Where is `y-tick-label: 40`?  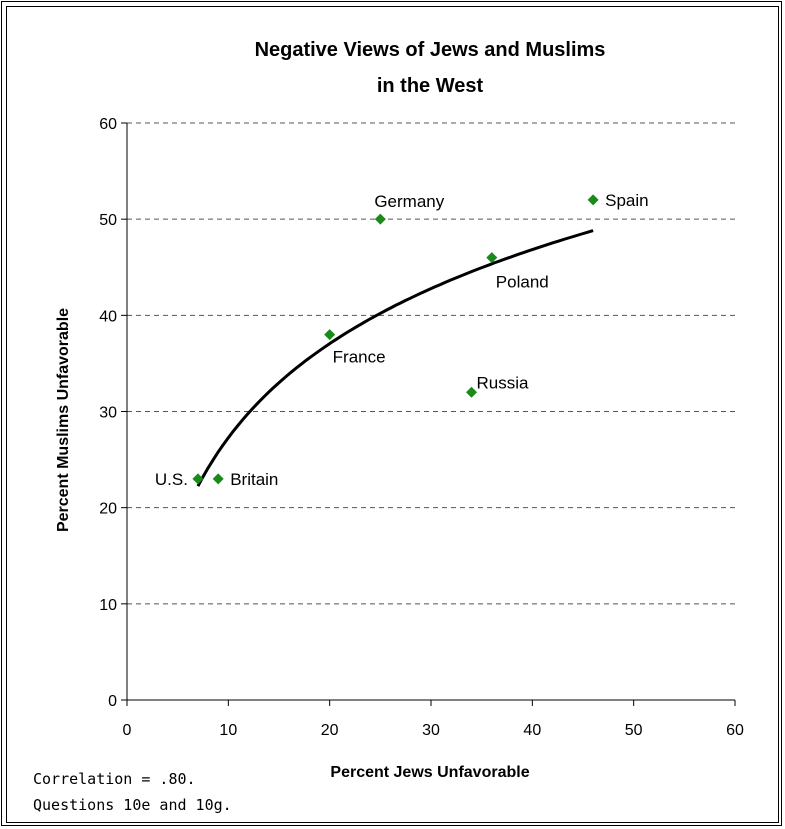
y-tick-label: 40 is located at coordinates (108, 316).